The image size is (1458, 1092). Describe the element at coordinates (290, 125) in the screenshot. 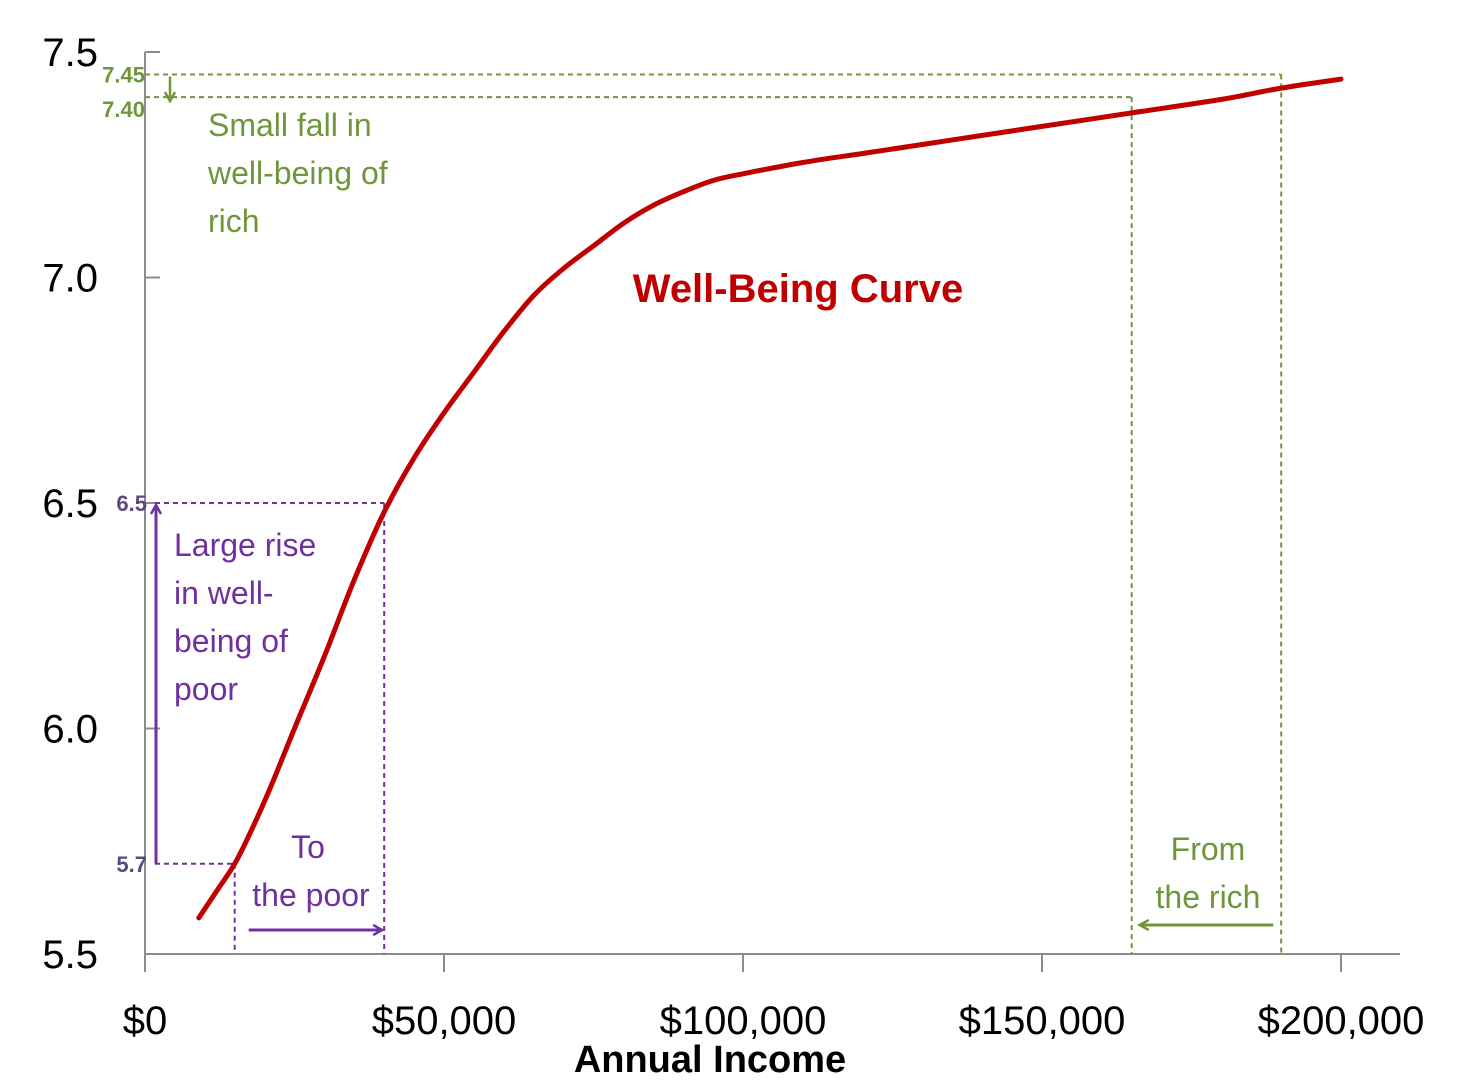

I see `rich-fall-text-line: Small fall in` at that location.